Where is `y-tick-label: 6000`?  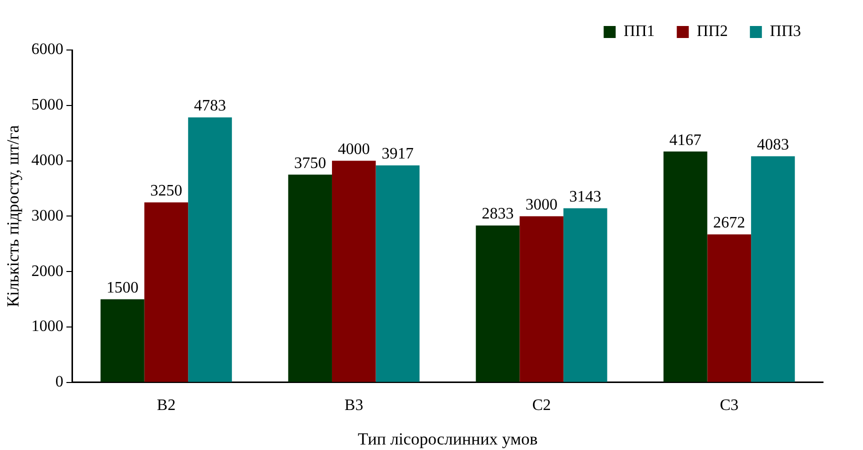
y-tick-label: 6000 is located at coordinates (47, 49).